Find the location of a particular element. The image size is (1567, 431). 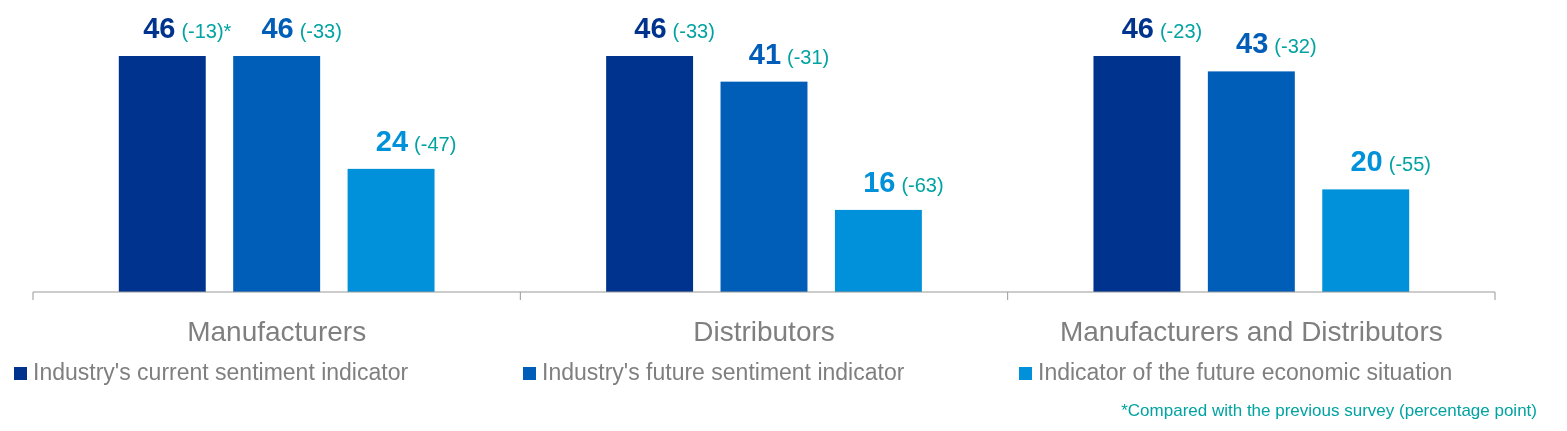

data-label: 16 (-63) is located at coordinates (903, 181).